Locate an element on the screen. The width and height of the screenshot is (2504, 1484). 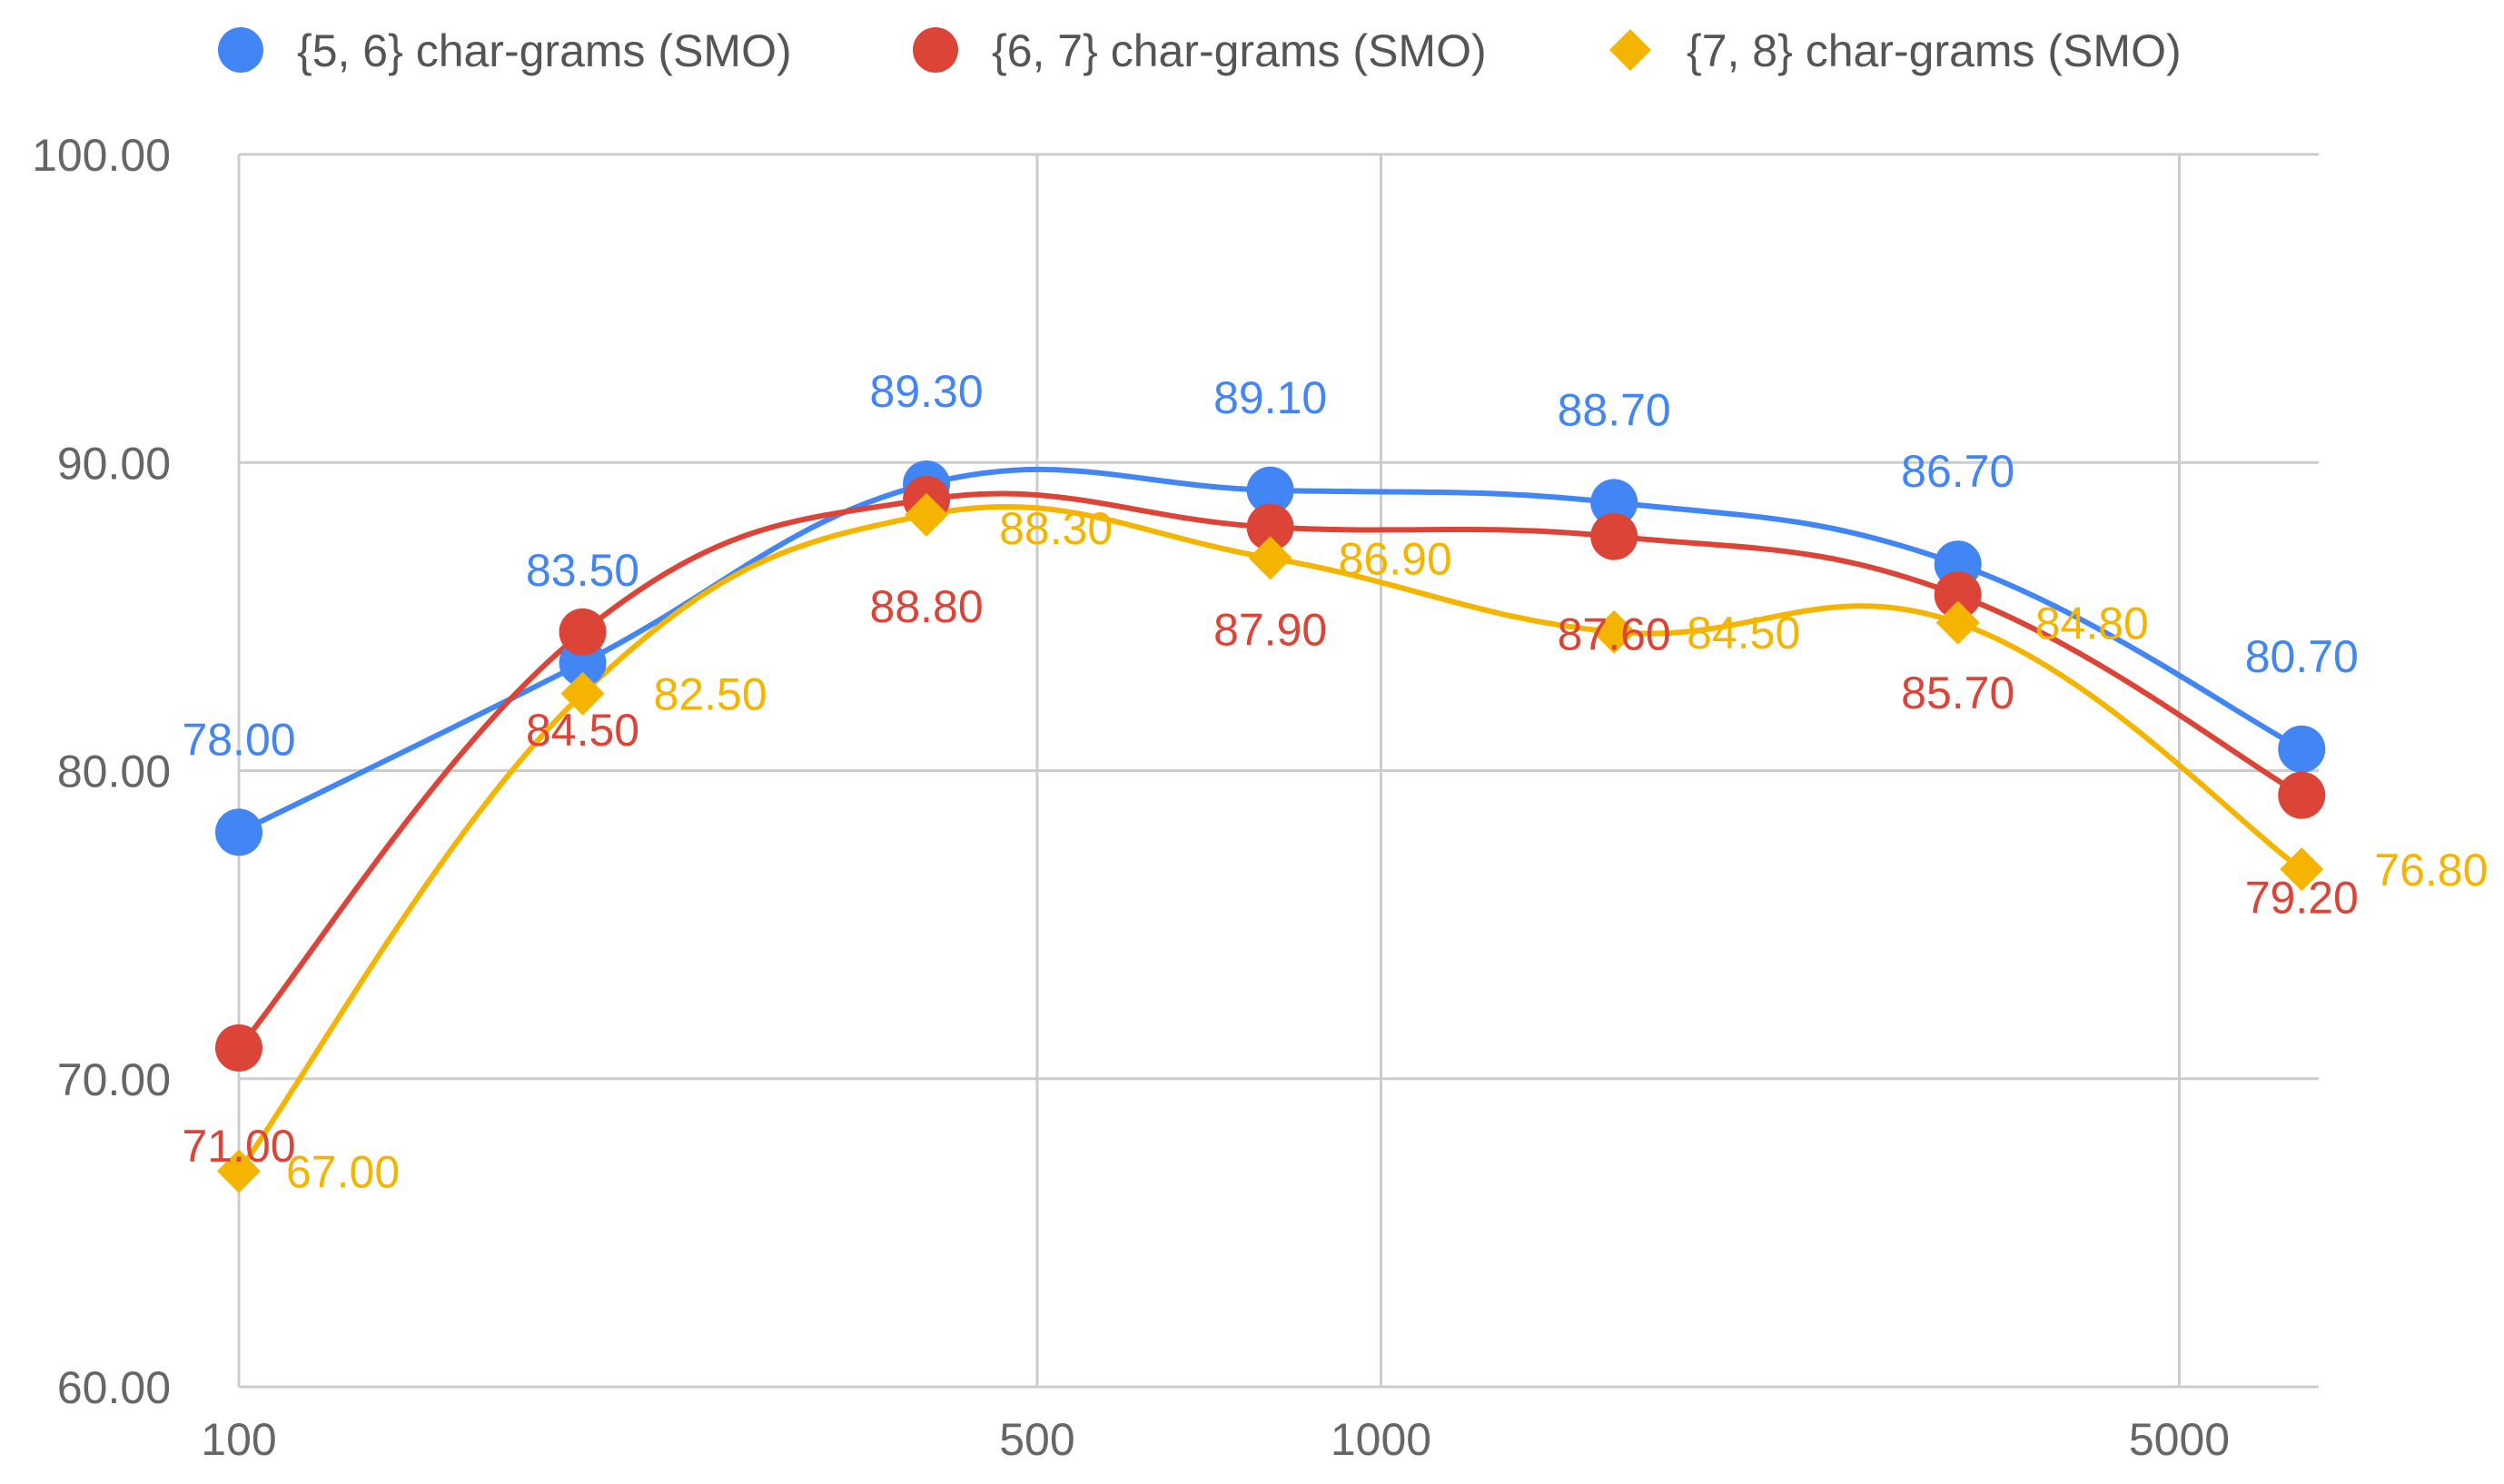
data-label: 87.90 is located at coordinates (1270, 629).